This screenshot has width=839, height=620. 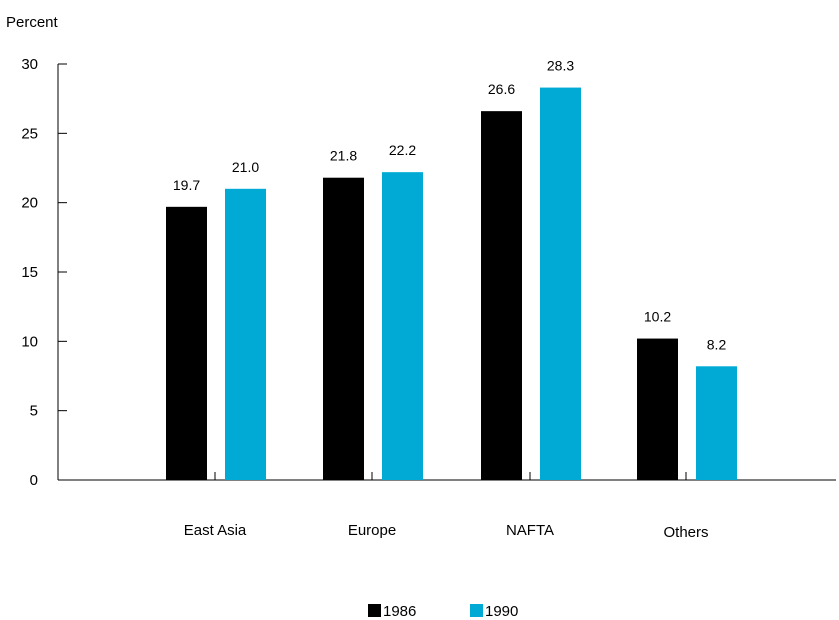 What do you see at coordinates (374, 610) in the screenshot?
I see `legend-swatch-1986` at bounding box center [374, 610].